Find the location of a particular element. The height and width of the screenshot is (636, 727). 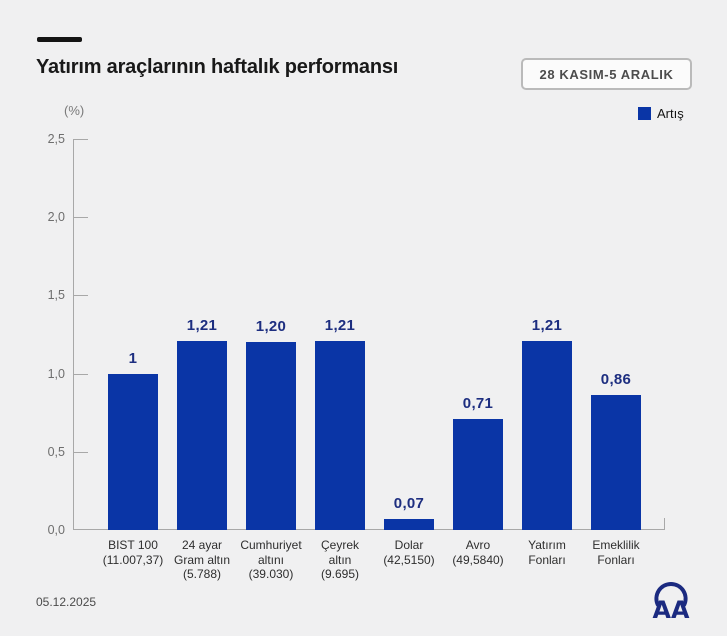

x-axis-label: 24 ayar Gram altın (5.788) is located at coordinates (202, 560).